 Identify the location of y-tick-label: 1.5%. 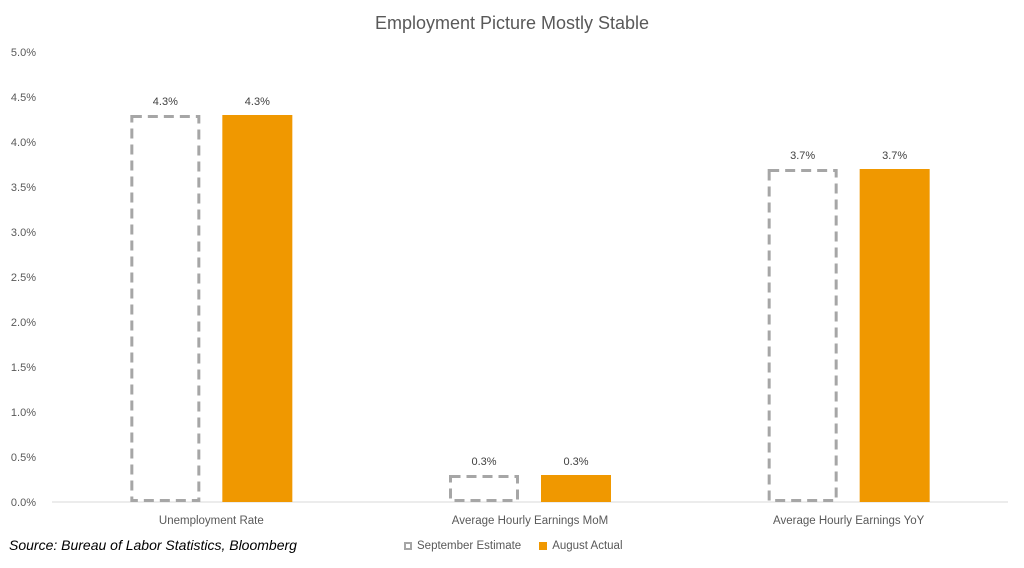
(23, 368).